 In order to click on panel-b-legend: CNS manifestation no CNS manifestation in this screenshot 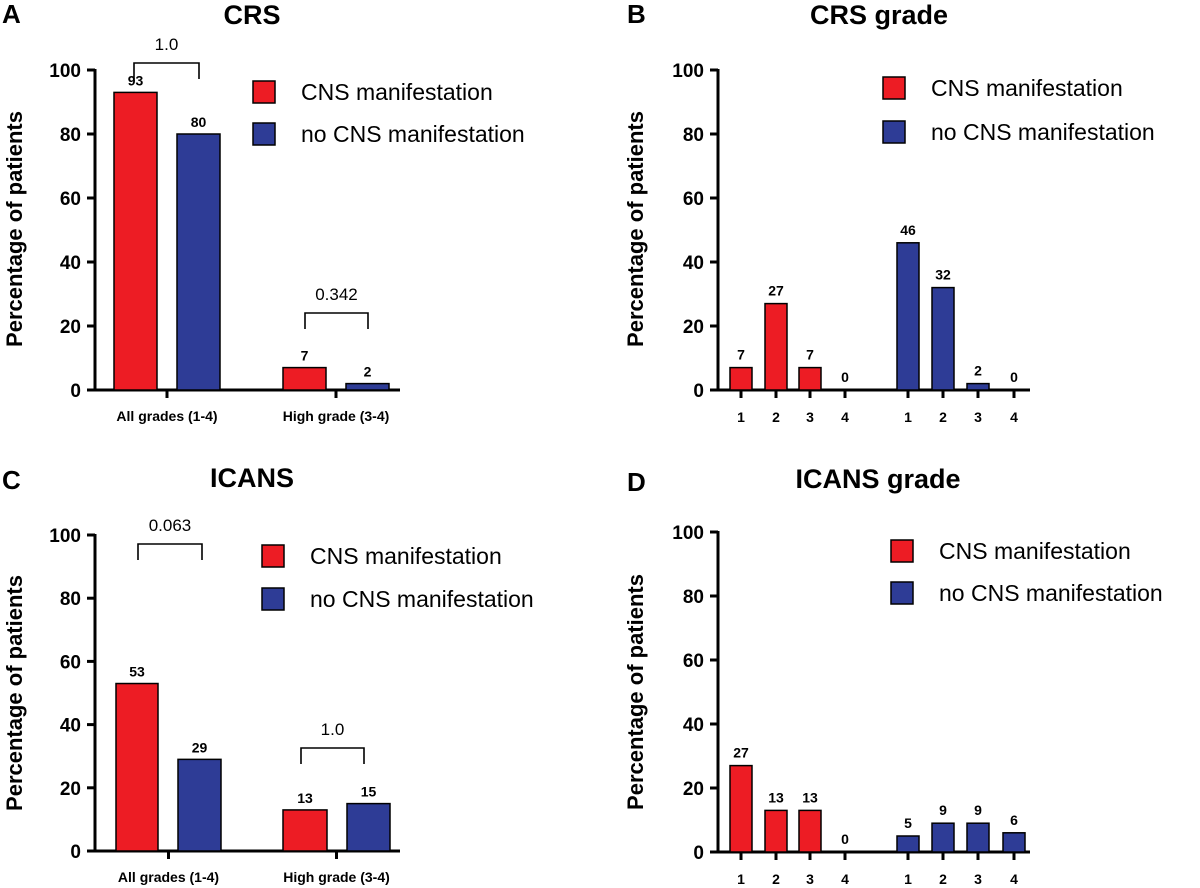, I will do `click(1018, 110)`.